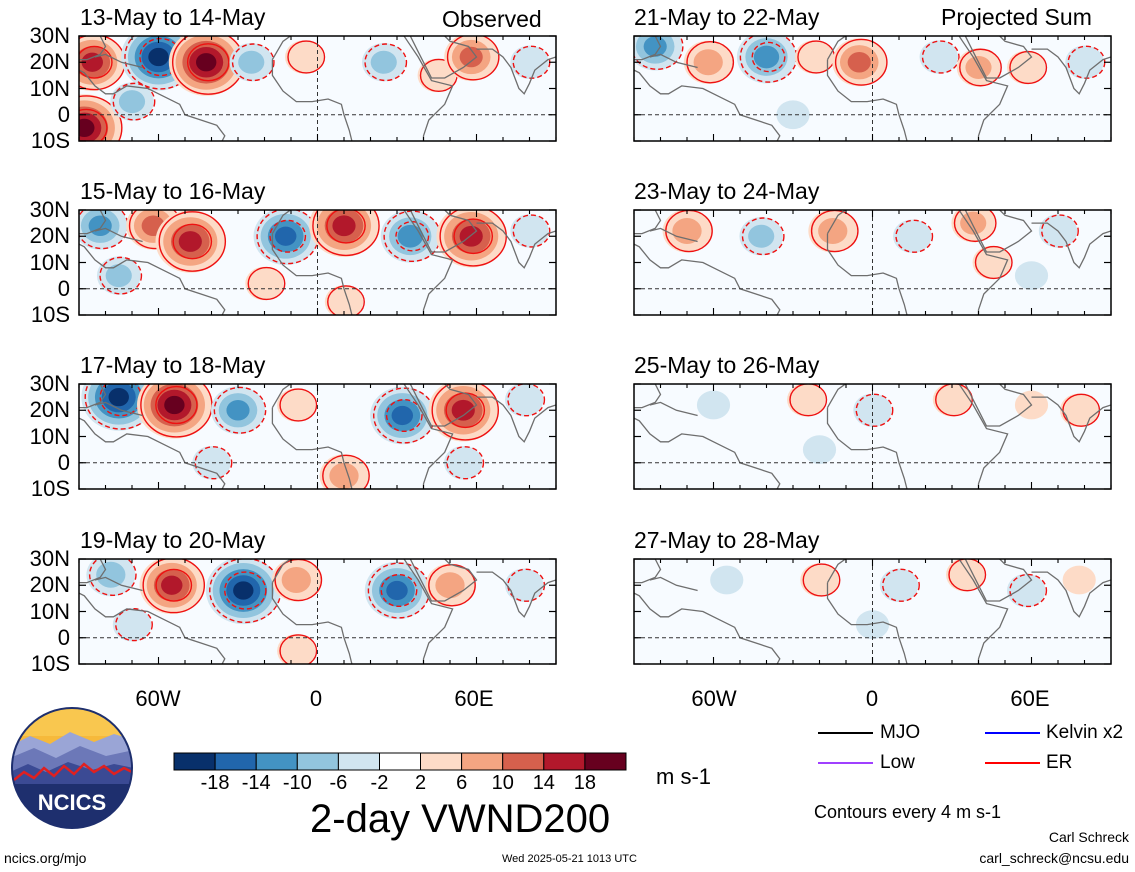 The width and height of the screenshot is (1135, 872). What do you see at coordinates (543, 783) in the screenshot?
I see `colorbar-tick-label: 14` at bounding box center [543, 783].